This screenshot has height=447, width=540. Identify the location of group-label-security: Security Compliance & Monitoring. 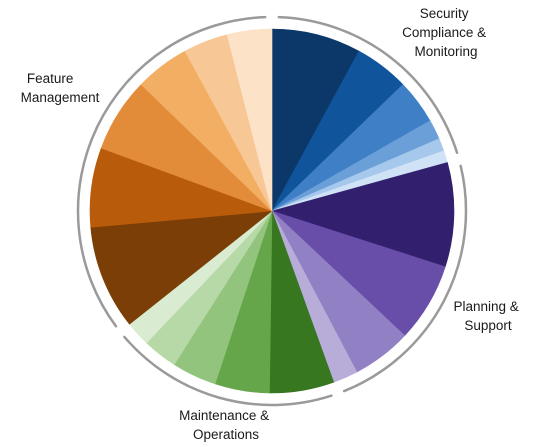
(446, 32).